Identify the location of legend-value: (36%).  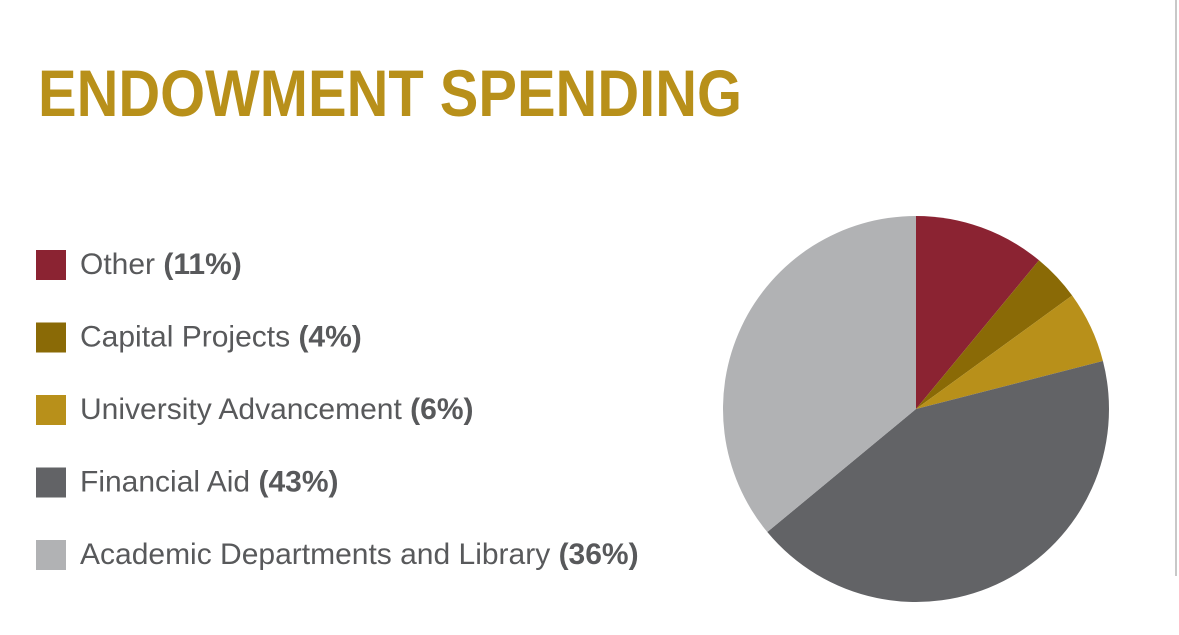
(599, 554).